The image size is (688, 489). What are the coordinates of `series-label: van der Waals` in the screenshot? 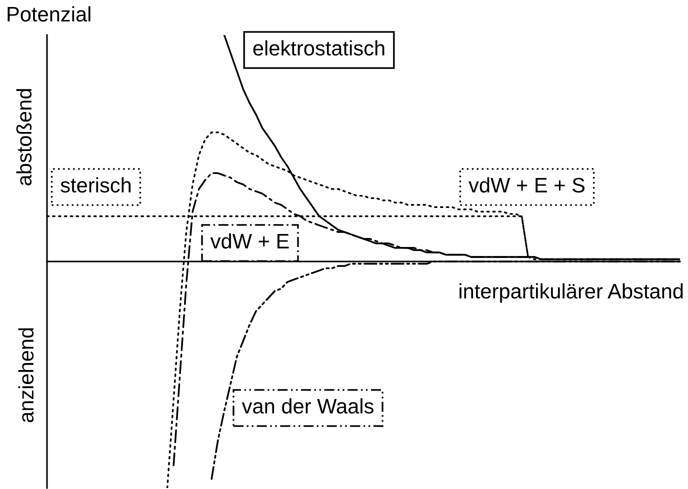 It's located at (308, 406).